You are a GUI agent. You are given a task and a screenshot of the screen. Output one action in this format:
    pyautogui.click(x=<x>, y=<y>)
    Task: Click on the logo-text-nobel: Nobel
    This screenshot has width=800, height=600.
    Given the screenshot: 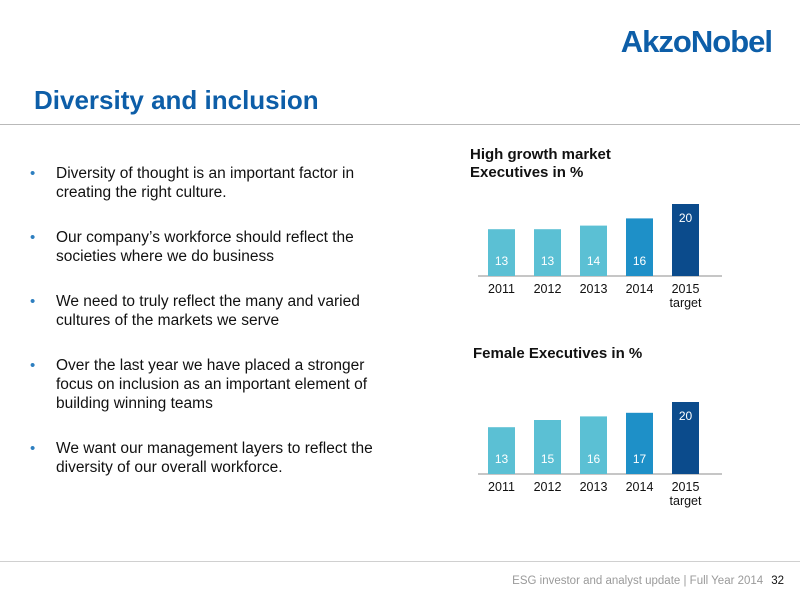 What is the action you would take?
    pyautogui.click(x=731, y=41)
    